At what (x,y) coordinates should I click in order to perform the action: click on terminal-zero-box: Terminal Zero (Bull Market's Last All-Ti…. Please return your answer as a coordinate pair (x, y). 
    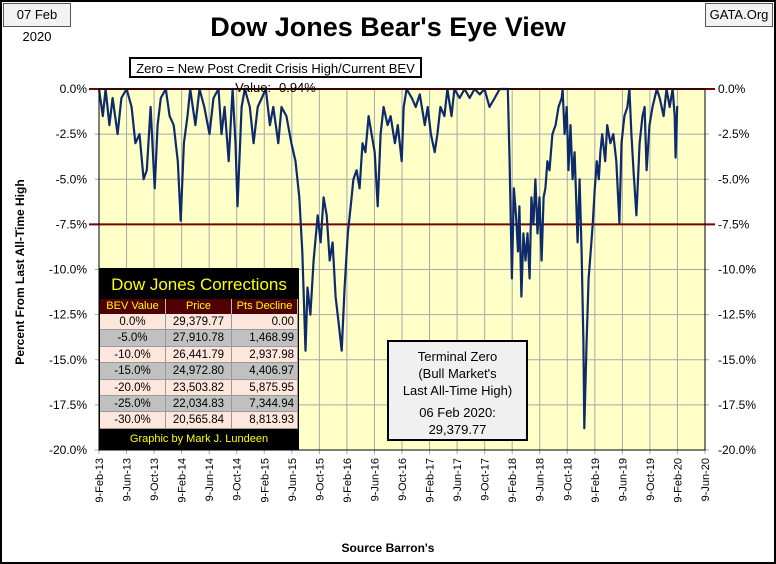
    Looking at the image, I should click on (457, 390).